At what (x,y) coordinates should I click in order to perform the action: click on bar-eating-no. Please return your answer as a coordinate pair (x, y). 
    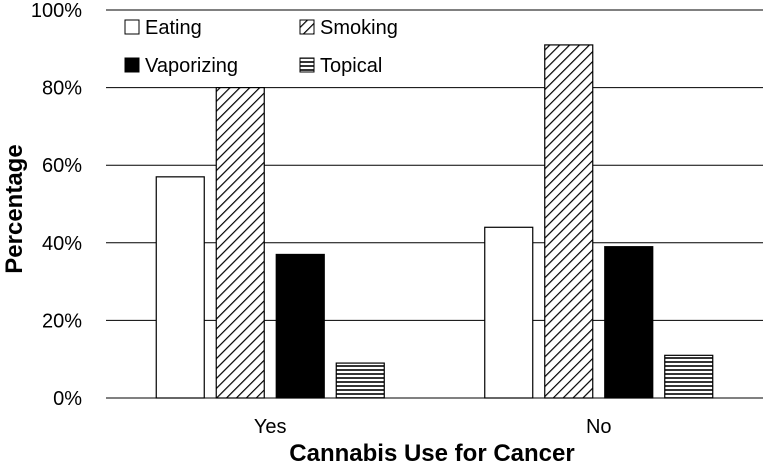
    Looking at the image, I should click on (509, 312).